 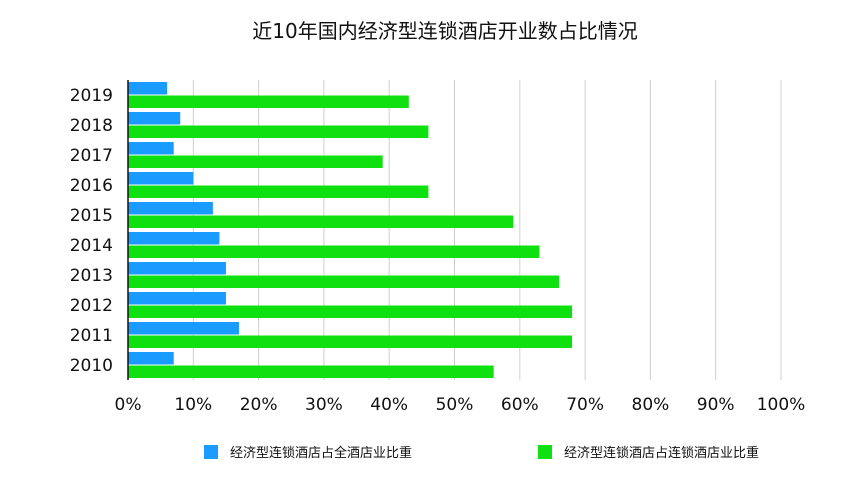 What do you see at coordinates (128, 405) in the screenshot?
I see `x-tick-label: 0%` at bounding box center [128, 405].